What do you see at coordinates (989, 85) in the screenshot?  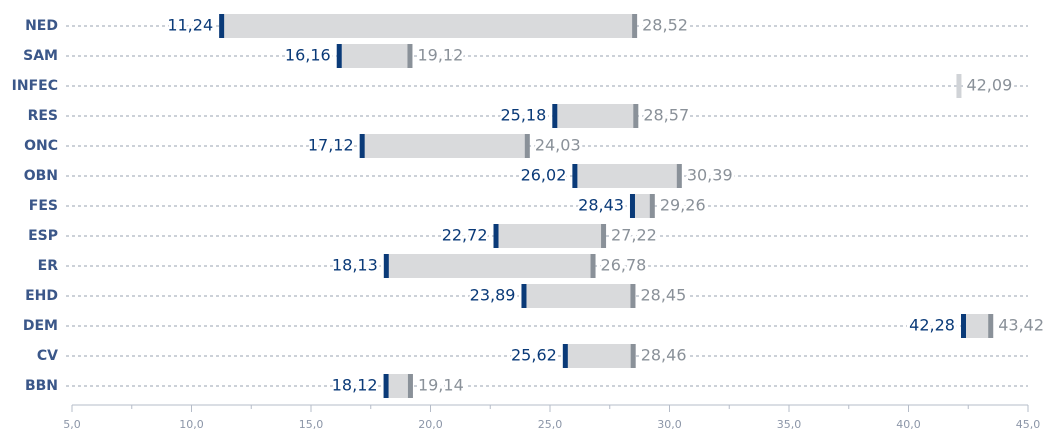 I see `end-label: 42,09` at bounding box center [989, 85].